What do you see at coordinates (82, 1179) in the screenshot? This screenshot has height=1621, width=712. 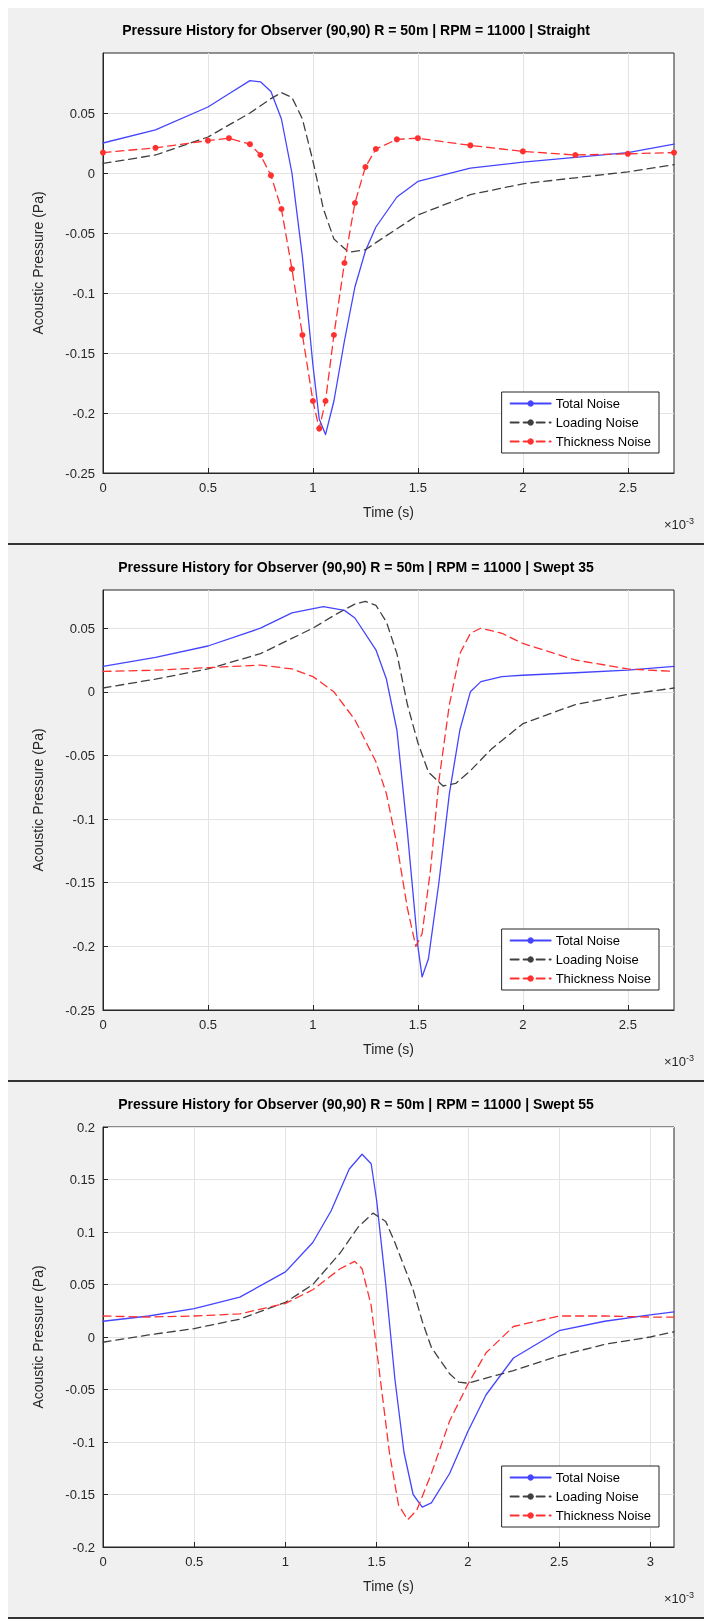 I see `y-tick-label: 0.15` at bounding box center [82, 1179].